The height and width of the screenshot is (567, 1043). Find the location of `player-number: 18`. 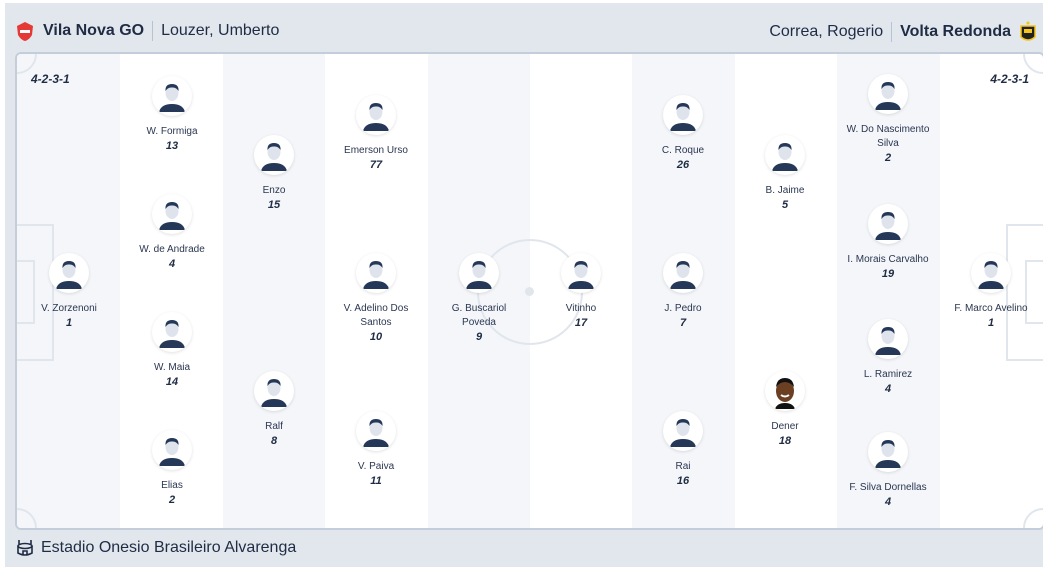

player-number: 18 is located at coordinates (785, 441).